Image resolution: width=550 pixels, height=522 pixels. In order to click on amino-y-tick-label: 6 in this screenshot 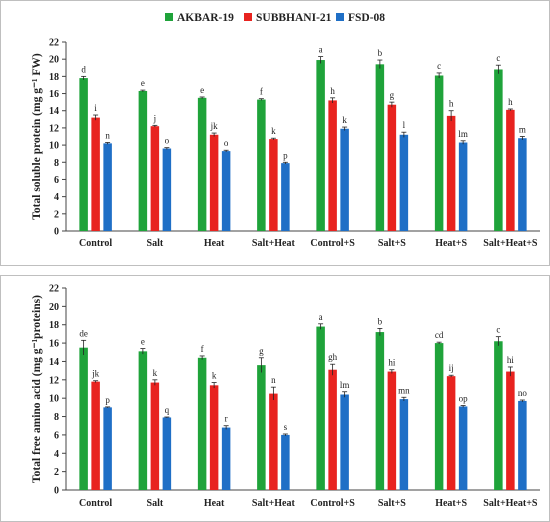, I will do `click(56, 435)`.